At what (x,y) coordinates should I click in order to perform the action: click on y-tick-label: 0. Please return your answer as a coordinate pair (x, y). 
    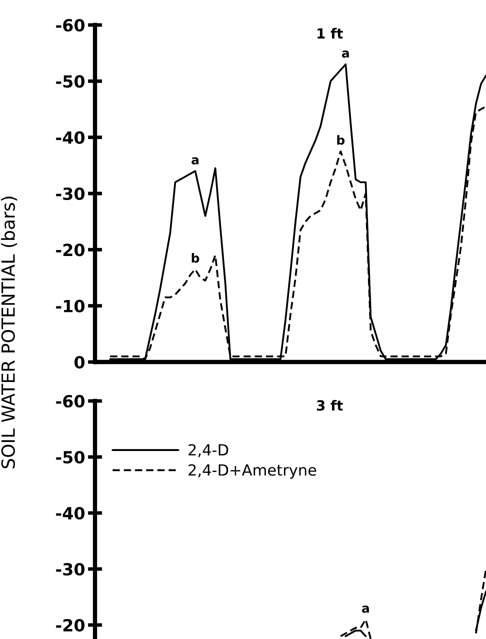
    Looking at the image, I should click on (79, 362).